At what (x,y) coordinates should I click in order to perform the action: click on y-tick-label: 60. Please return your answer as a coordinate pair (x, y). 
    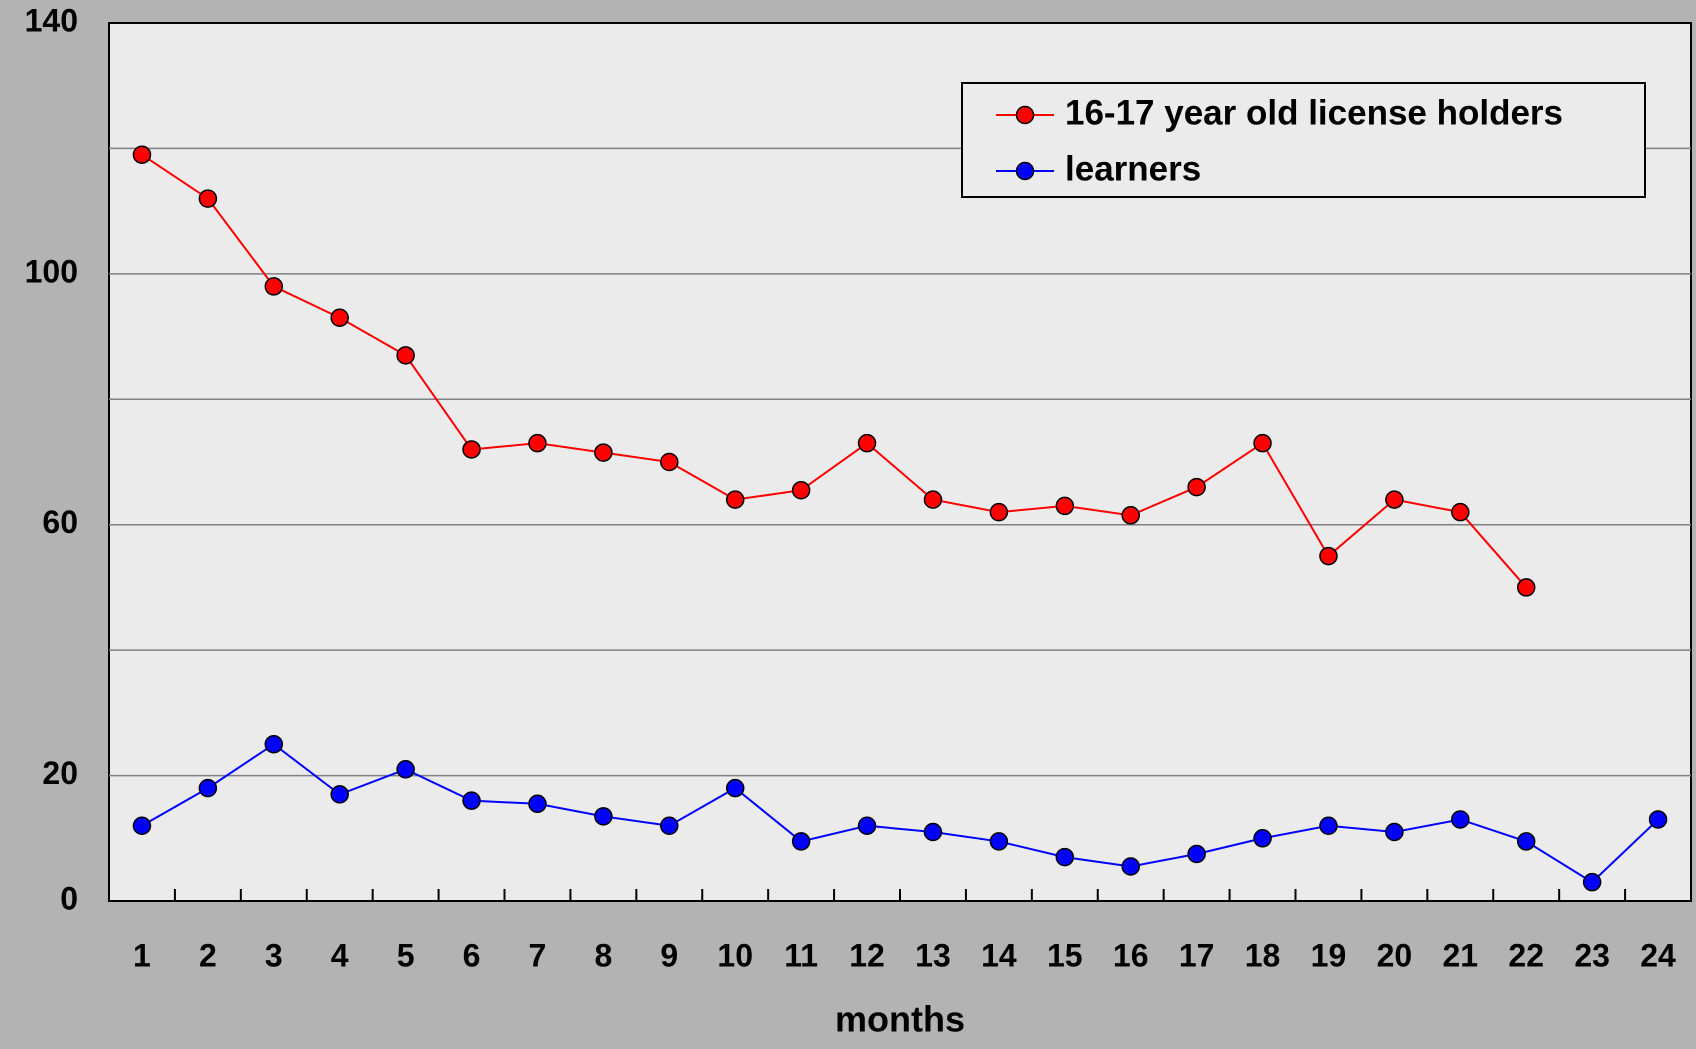
    Looking at the image, I should click on (60, 522).